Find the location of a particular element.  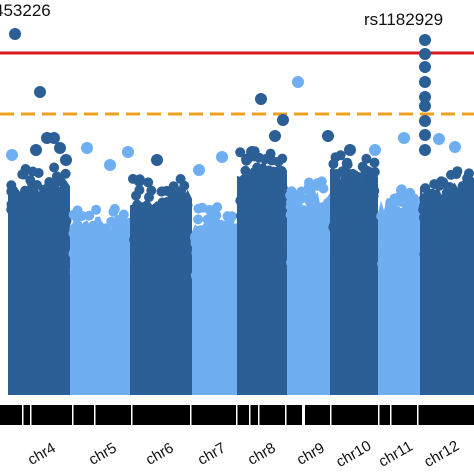

snp-annotation: 453226 is located at coordinates (25, 10).